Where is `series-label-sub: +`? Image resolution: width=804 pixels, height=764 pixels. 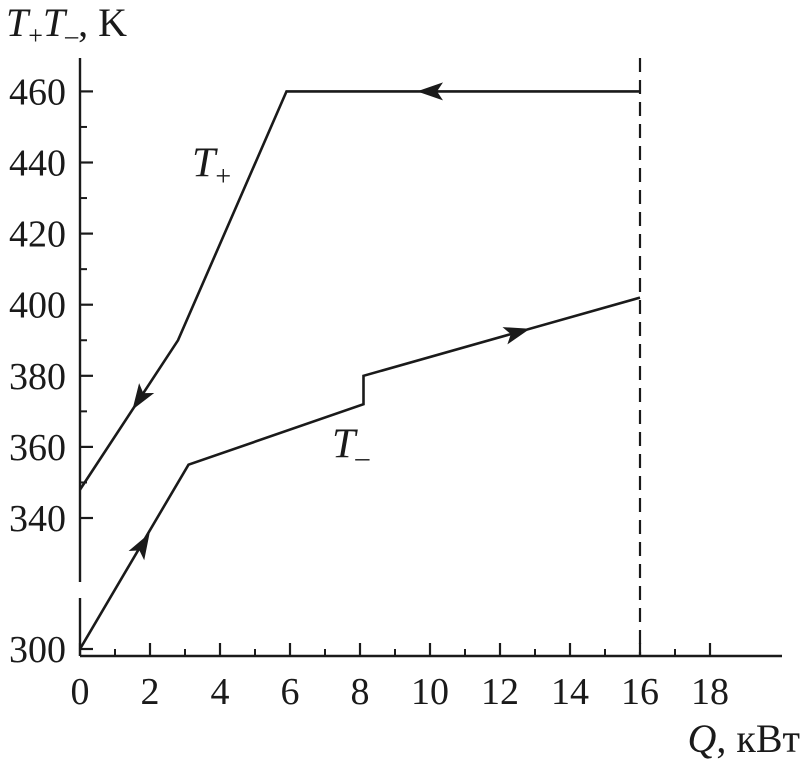 series-label-sub: + is located at coordinates (223, 177).